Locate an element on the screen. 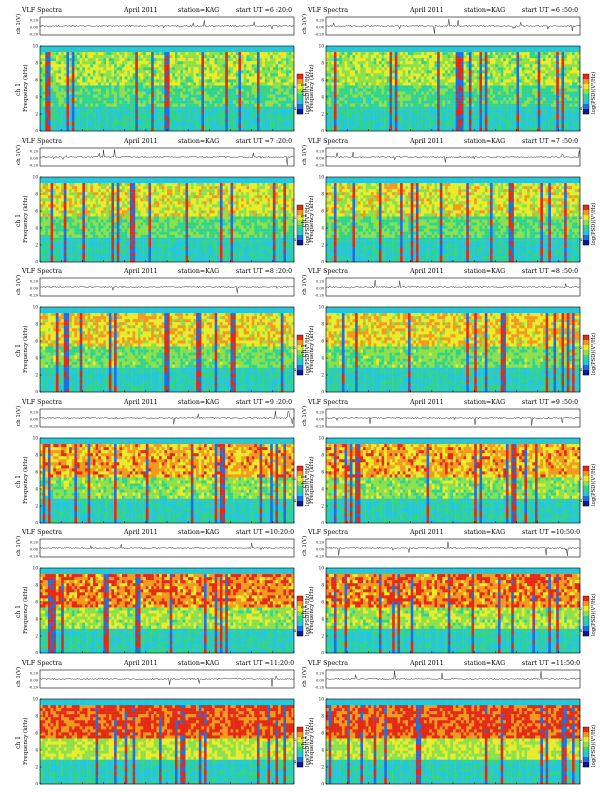  panel-title-start: start UT =7 :20:0 is located at coordinates (264, 141).